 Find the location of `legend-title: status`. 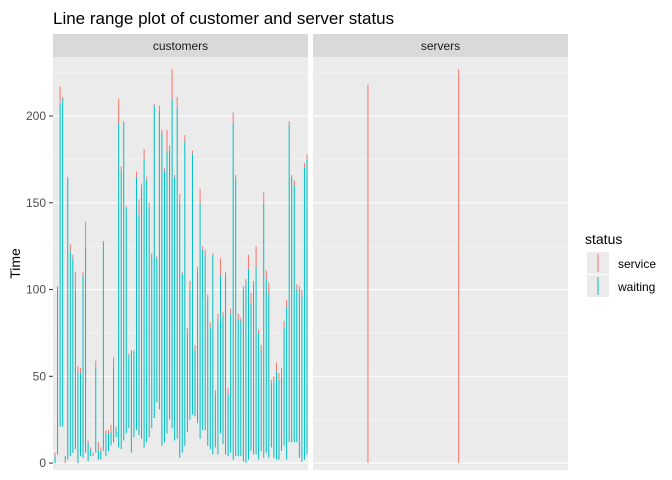

legend-title: status is located at coordinates (603, 239).